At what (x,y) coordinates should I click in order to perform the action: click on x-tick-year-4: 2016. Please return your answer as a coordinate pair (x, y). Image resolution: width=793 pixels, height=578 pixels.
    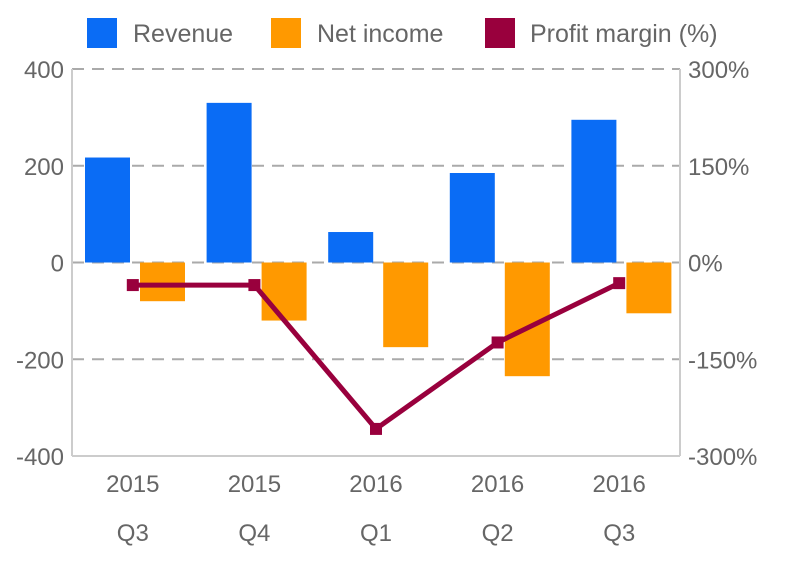
    Looking at the image, I should click on (619, 484).